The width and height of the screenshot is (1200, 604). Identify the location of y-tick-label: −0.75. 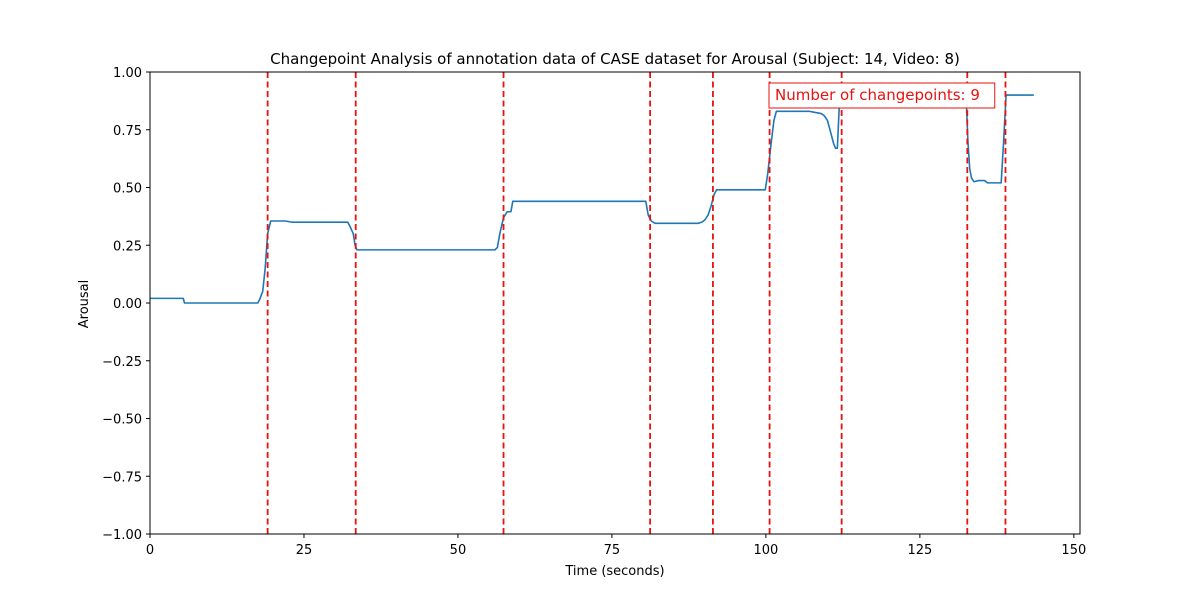
(122, 477).